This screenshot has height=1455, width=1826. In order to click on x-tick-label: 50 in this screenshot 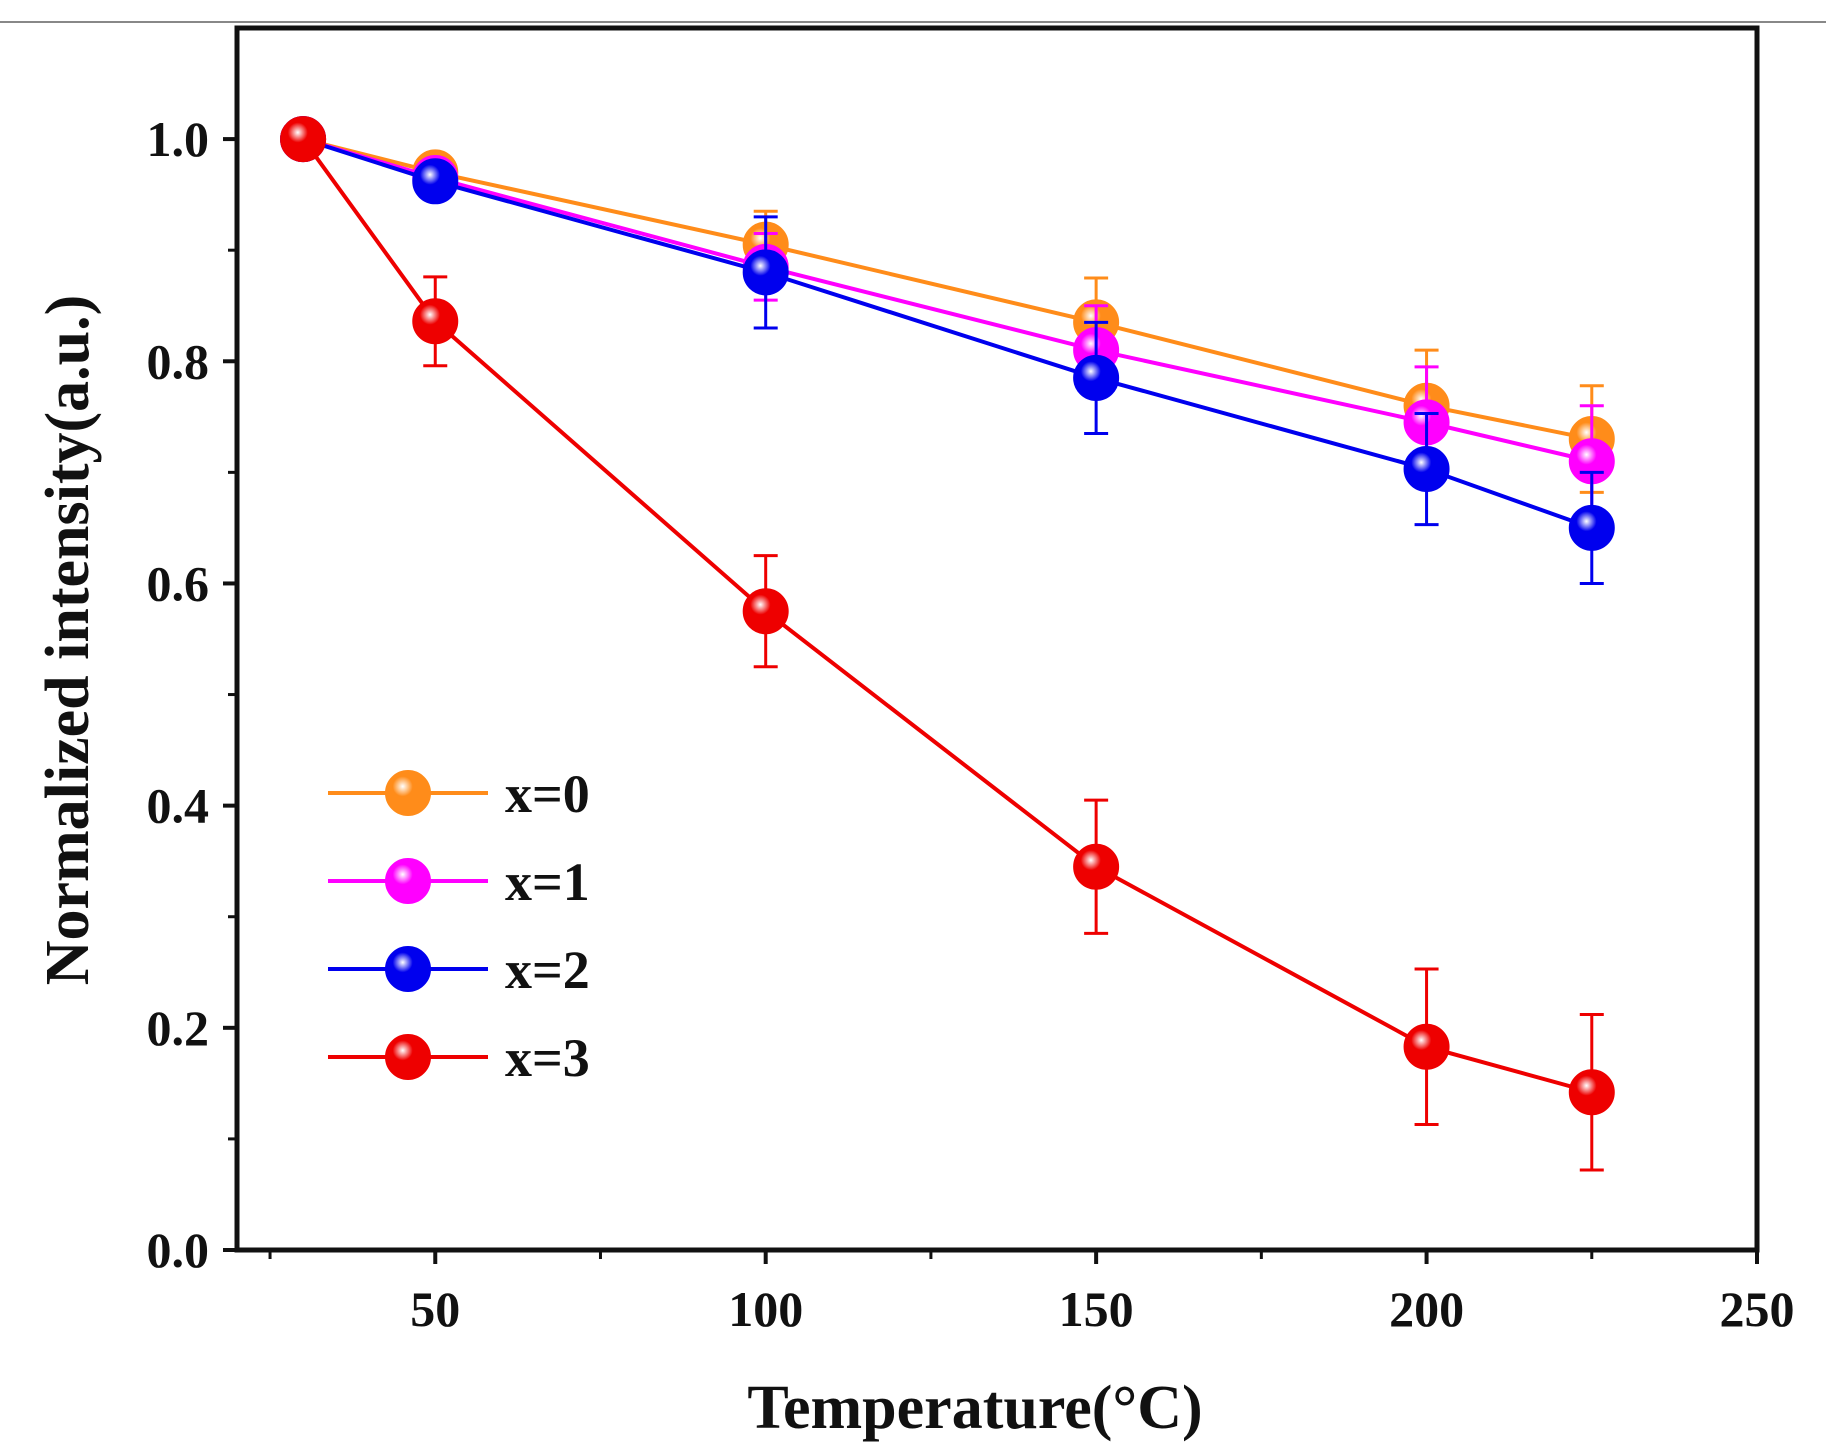, I will do `click(435, 1309)`.